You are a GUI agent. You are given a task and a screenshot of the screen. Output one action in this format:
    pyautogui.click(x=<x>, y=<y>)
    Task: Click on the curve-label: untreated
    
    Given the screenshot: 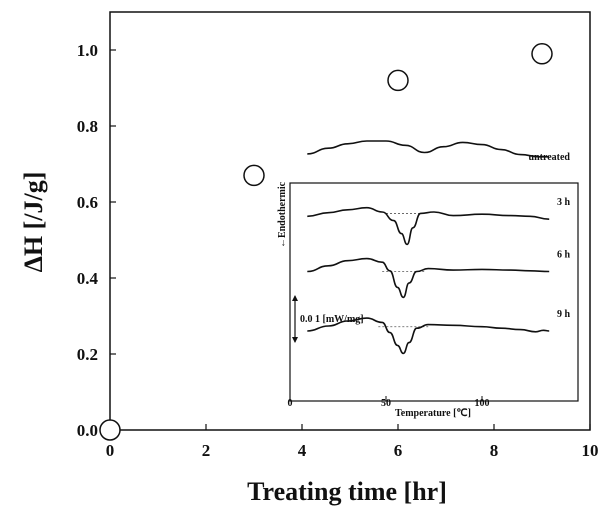 What is the action you would take?
    pyautogui.click(x=550, y=157)
    